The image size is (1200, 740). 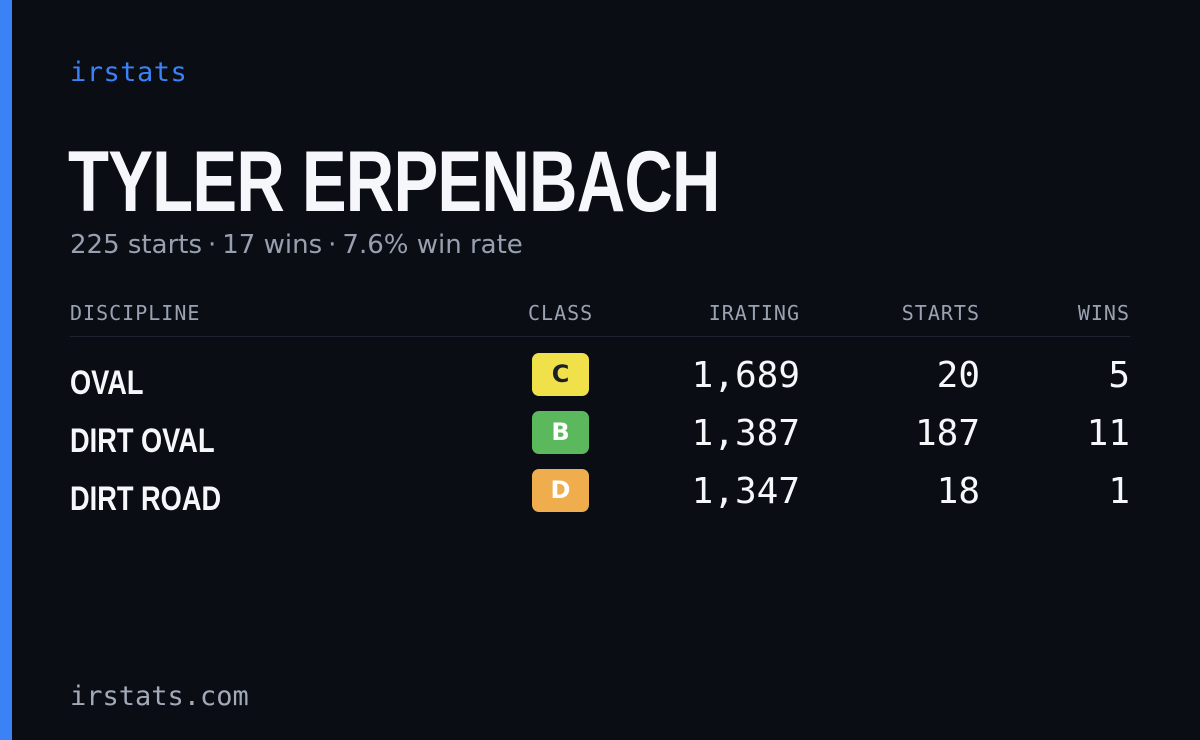 What do you see at coordinates (947, 433) in the screenshot?
I see `starts-value: 187` at bounding box center [947, 433].